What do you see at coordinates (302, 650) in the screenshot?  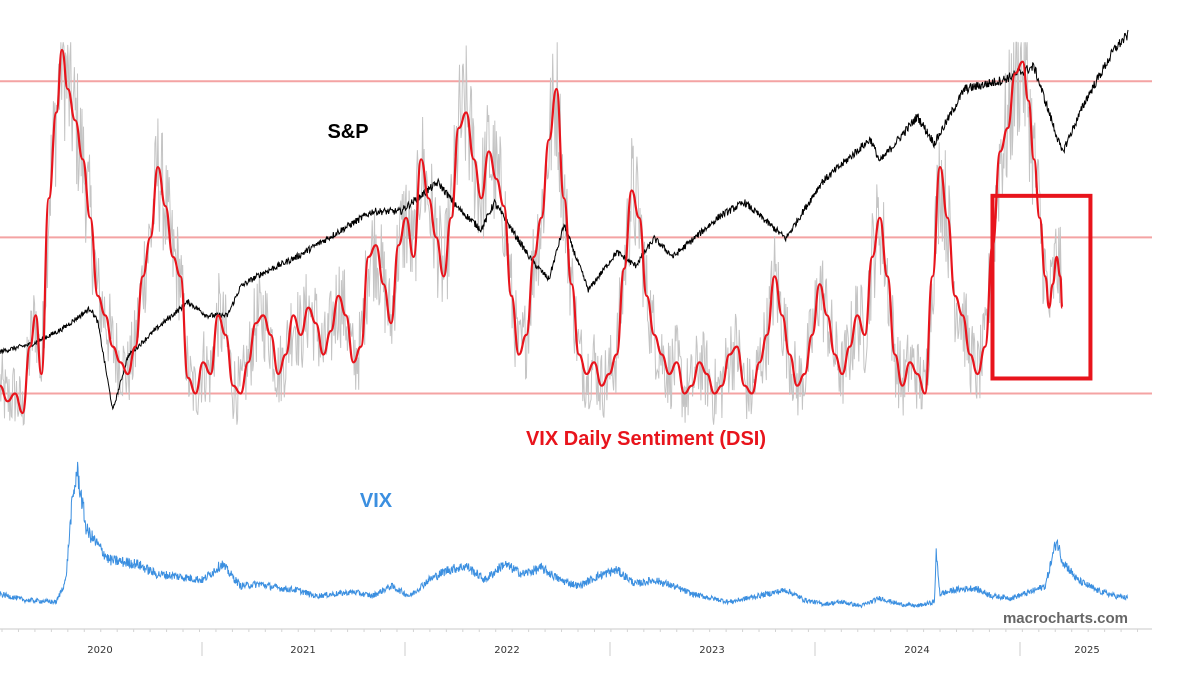 I see `x-tick-label-2021: 2021` at bounding box center [302, 650].